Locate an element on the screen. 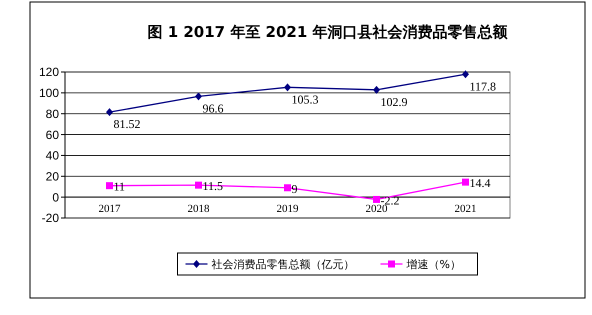  x-tick-label: 2021 is located at coordinates (465, 209).